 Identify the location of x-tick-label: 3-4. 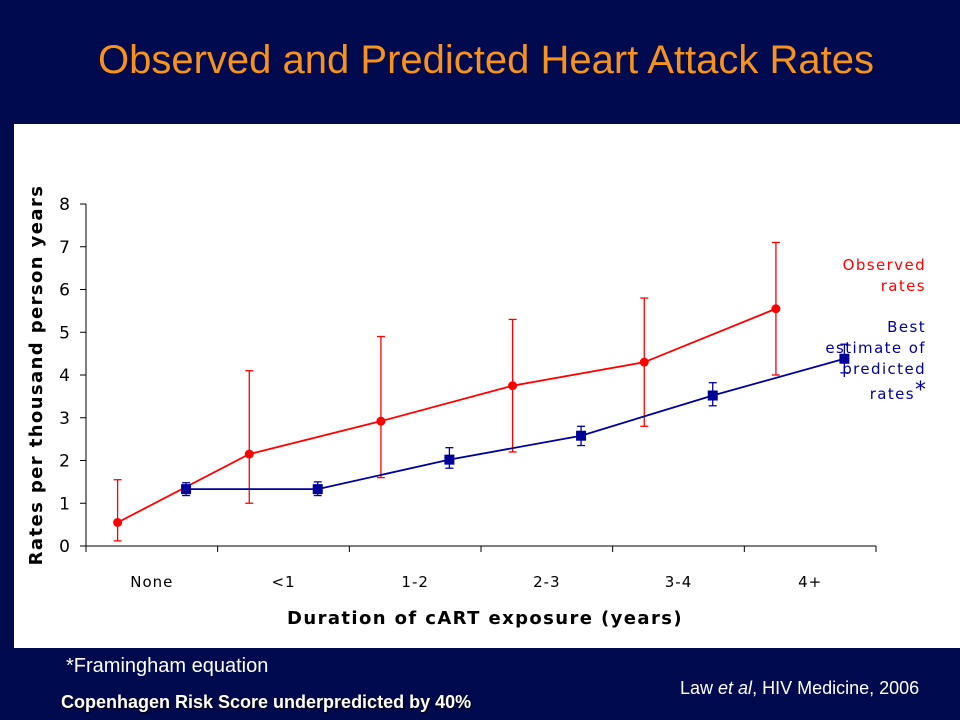
(679, 582).